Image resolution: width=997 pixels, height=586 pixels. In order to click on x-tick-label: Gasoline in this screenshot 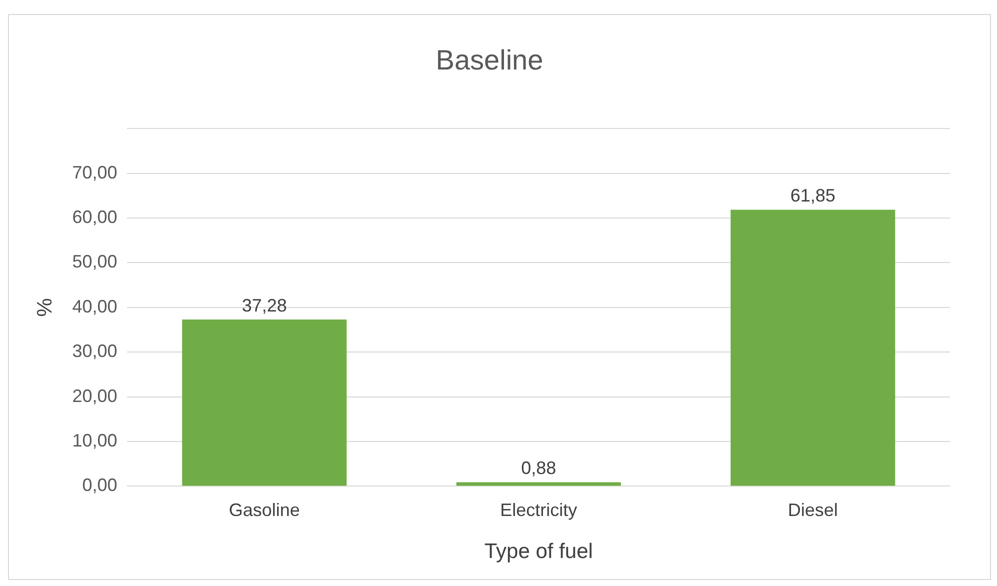, I will do `click(264, 510)`.